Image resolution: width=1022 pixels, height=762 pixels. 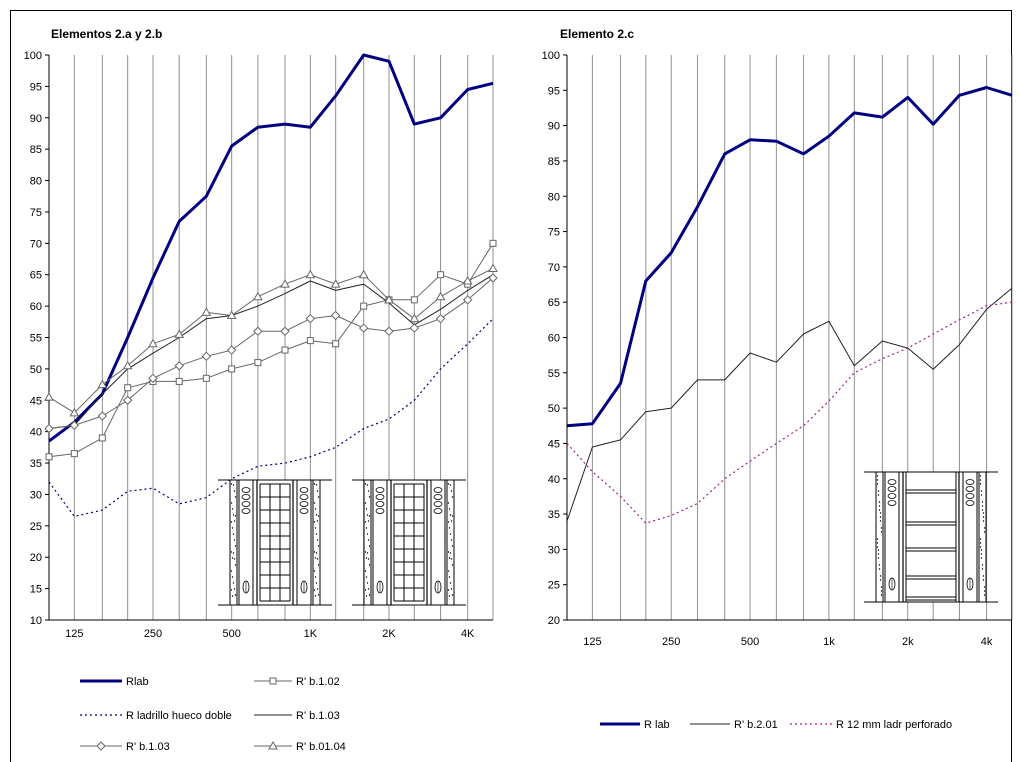 I want to click on chart0-x-tick-label: 250, so click(x=153, y=634).